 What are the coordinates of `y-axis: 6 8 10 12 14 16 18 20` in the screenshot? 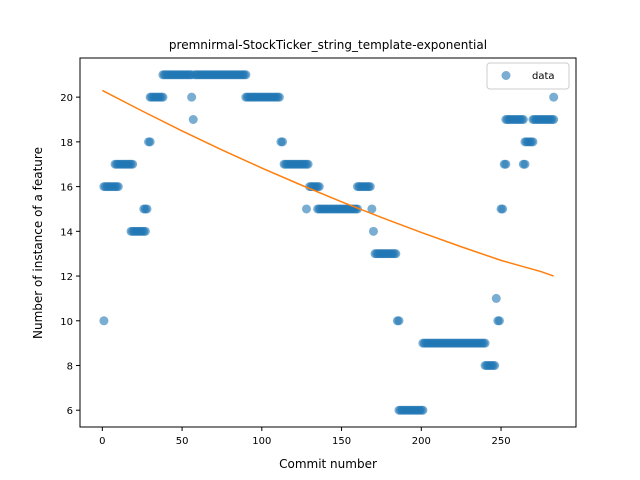 It's located at (70, 255).